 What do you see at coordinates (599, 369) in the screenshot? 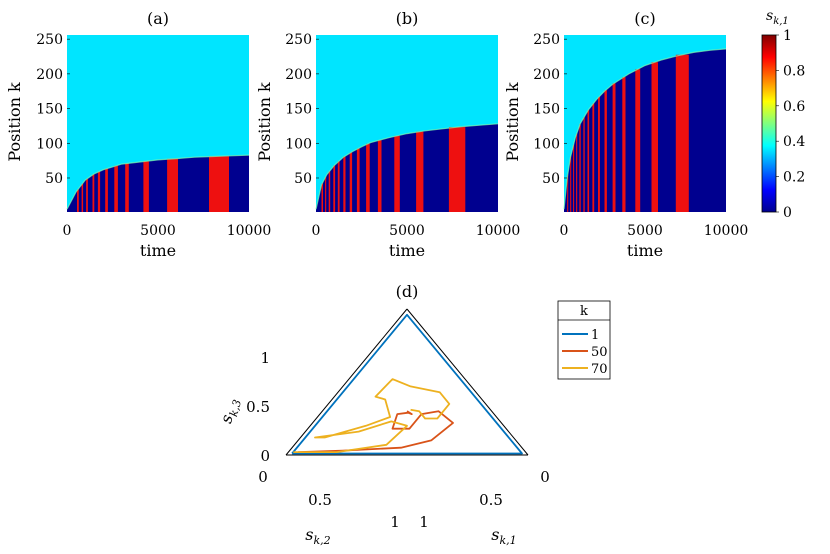
I see `legend-label-70: 70` at bounding box center [599, 369].